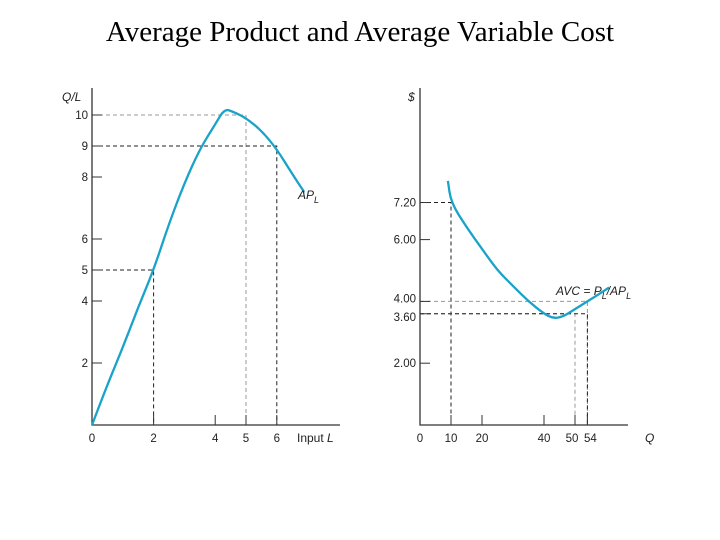  What do you see at coordinates (420, 439) in the screenshot?
I see `avc-x-tick-label-0: 0` at bounding box center [420, 439].